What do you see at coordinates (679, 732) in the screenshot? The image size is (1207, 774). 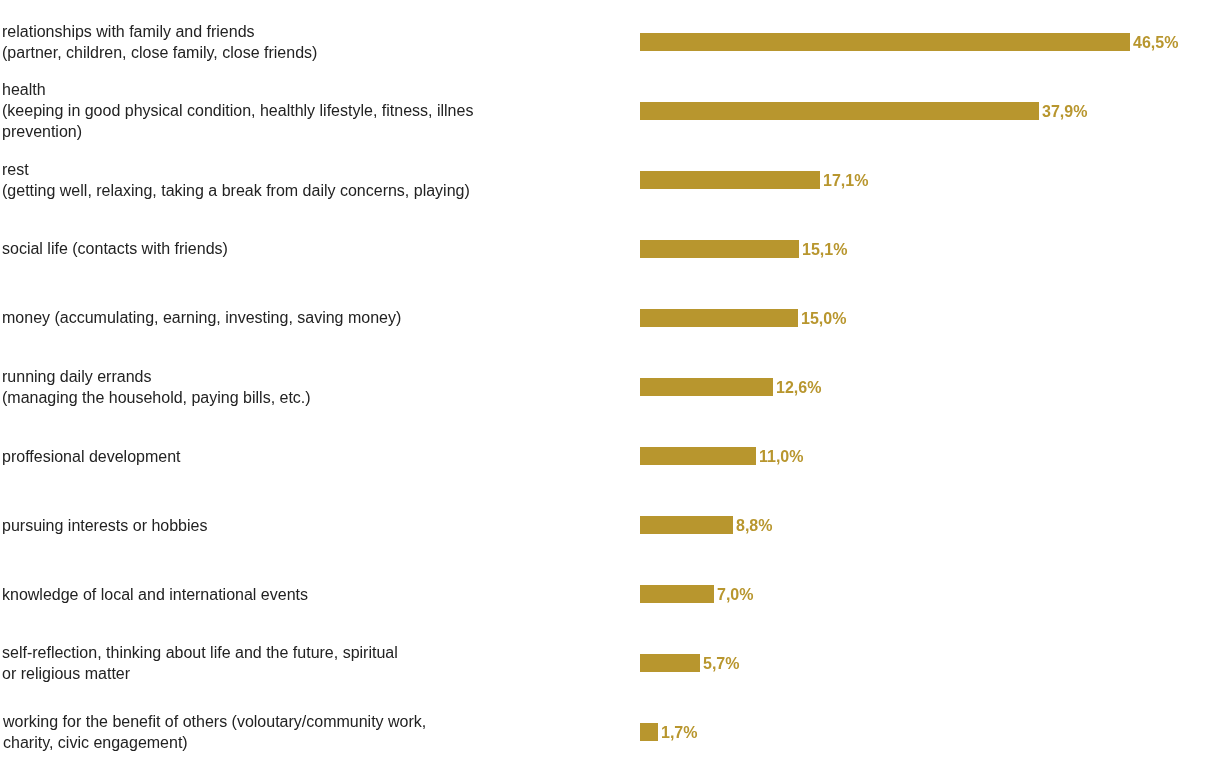 I see `data-label: 1,7%` at bounding box center [679, 732].